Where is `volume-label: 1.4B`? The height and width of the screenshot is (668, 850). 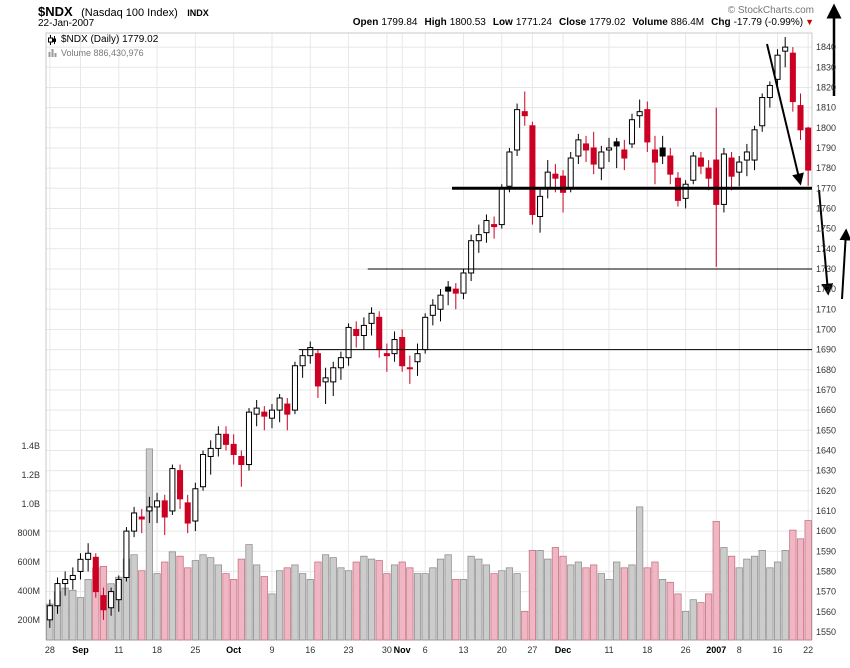
volume-label: 1.4B is located at coordinates (30, 446).